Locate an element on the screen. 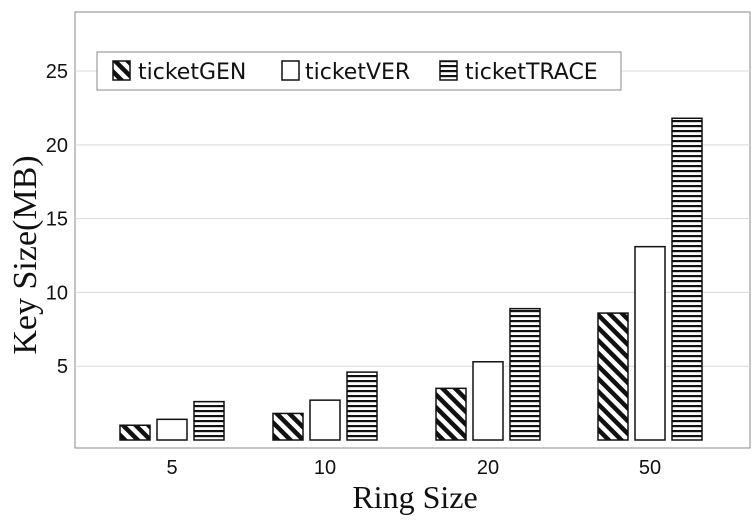 The width and height of the screenshot is (755, 520). x-tick-label: 50 is located at coordinates (650, 468).